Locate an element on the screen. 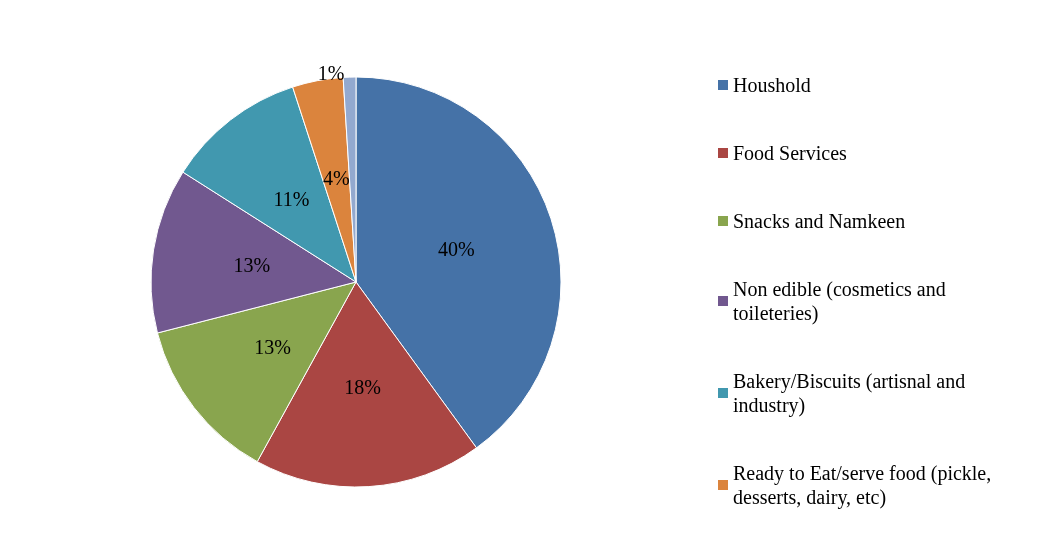 This screenshot has width=1053, height=541. data-label: 4% is located at coordinates (336, 178).